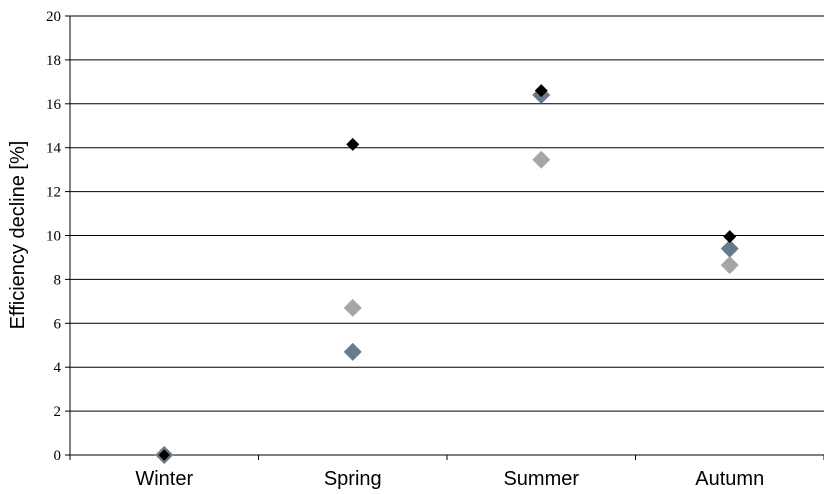  I want to click on x-tick-label: Spring, so click(353, 479).